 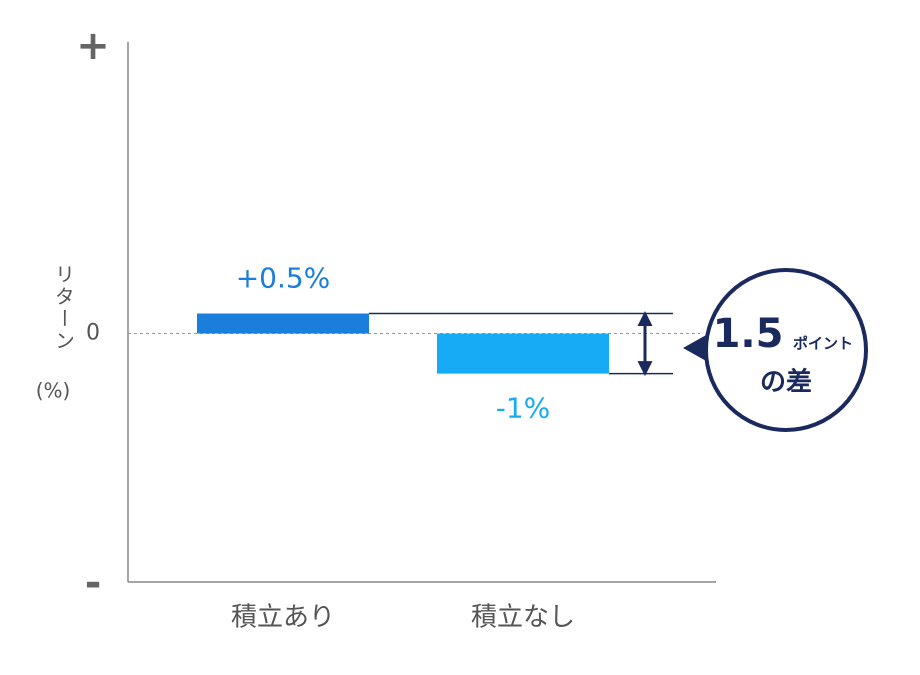 I want to click on value-label: +0.5%, so click(x=283, y=278).